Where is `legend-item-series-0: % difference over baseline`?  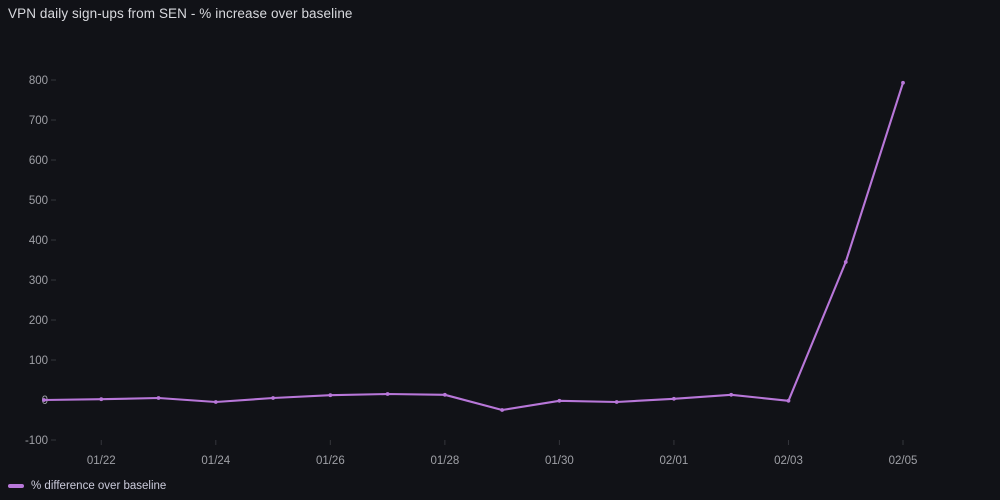 legend-item-series-0: % difference over baseline is located at coordinates (87, 486).